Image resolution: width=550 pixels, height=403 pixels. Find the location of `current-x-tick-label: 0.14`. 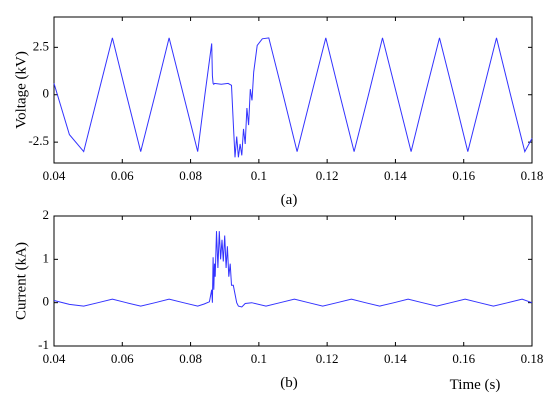

current-x-tick-label: 0.14 is located at coordinates (395, 358).